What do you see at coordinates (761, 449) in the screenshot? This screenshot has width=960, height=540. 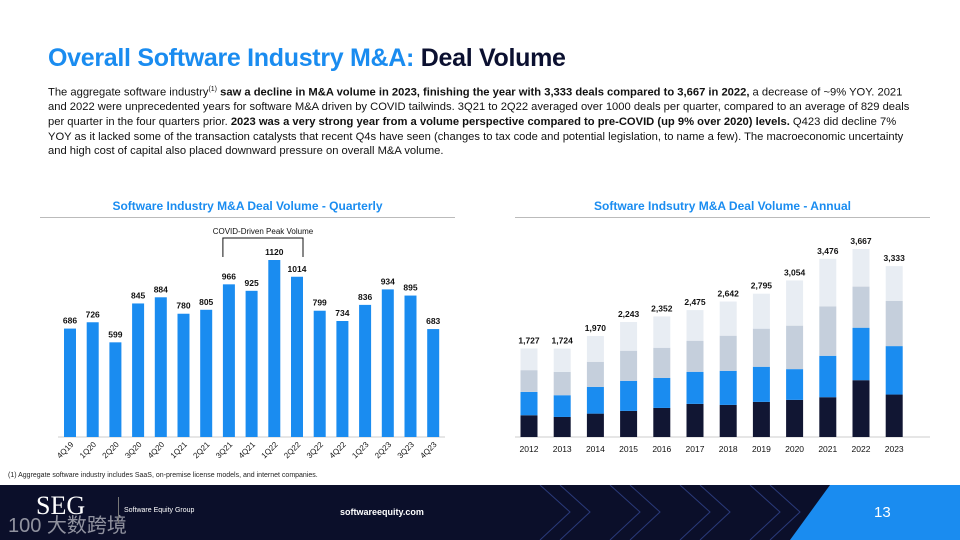 I see `tick-label: 2019` at bounding box center [761, 449].